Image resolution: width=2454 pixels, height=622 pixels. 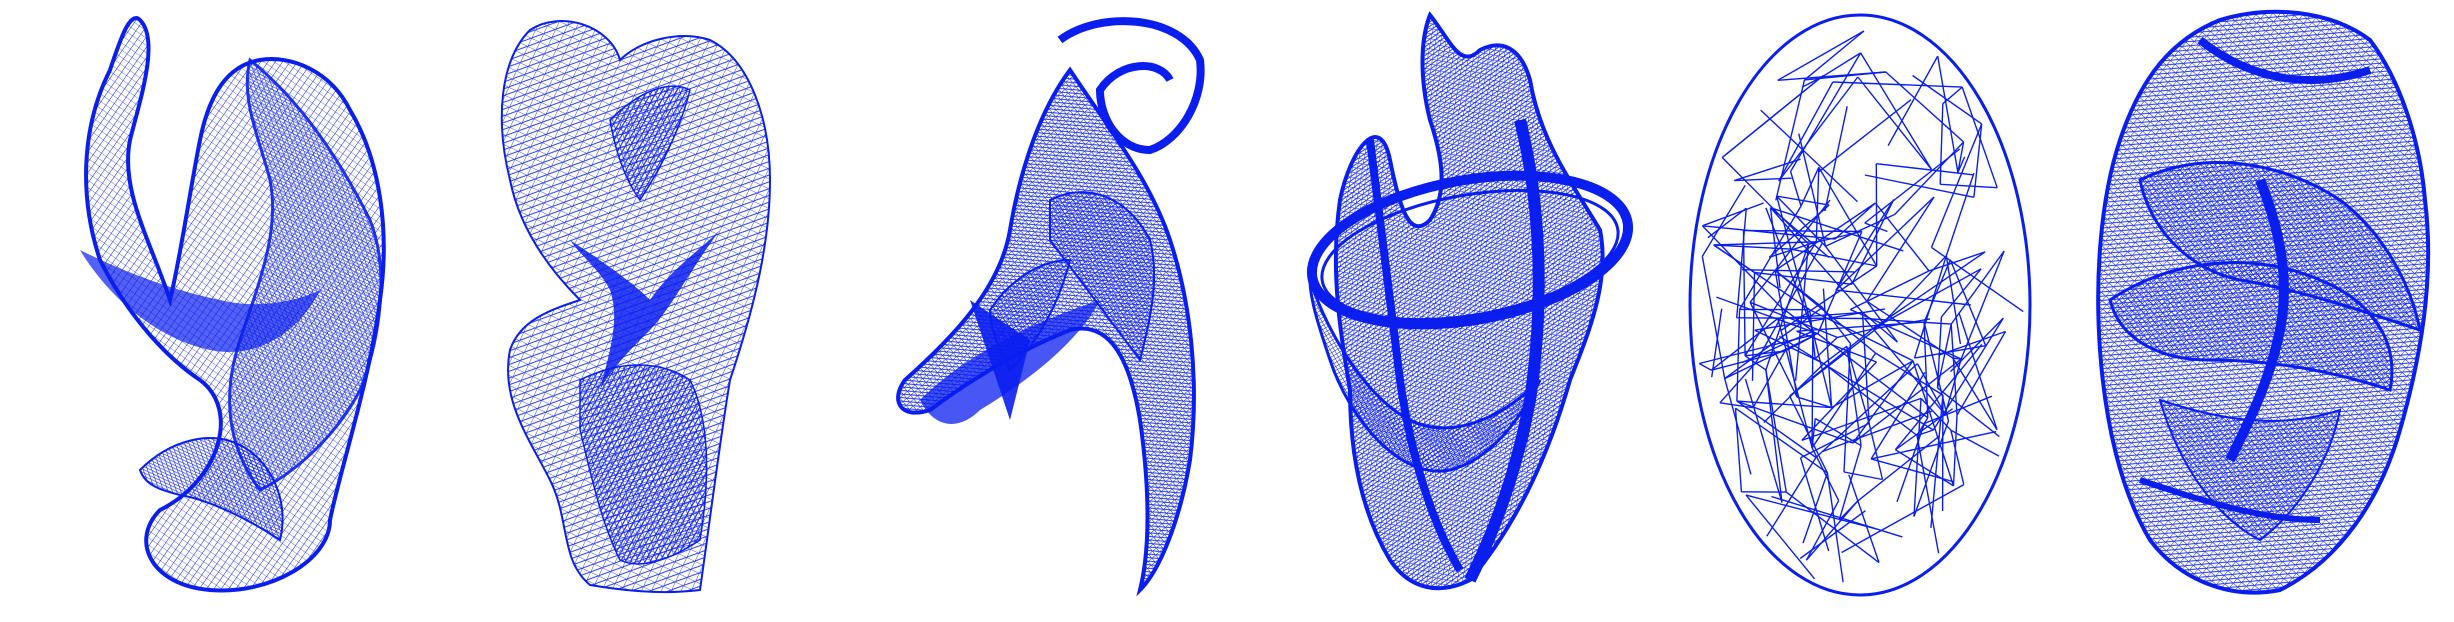 I want to click on mesh-4-wireframe, so click(x=1470, y=301).